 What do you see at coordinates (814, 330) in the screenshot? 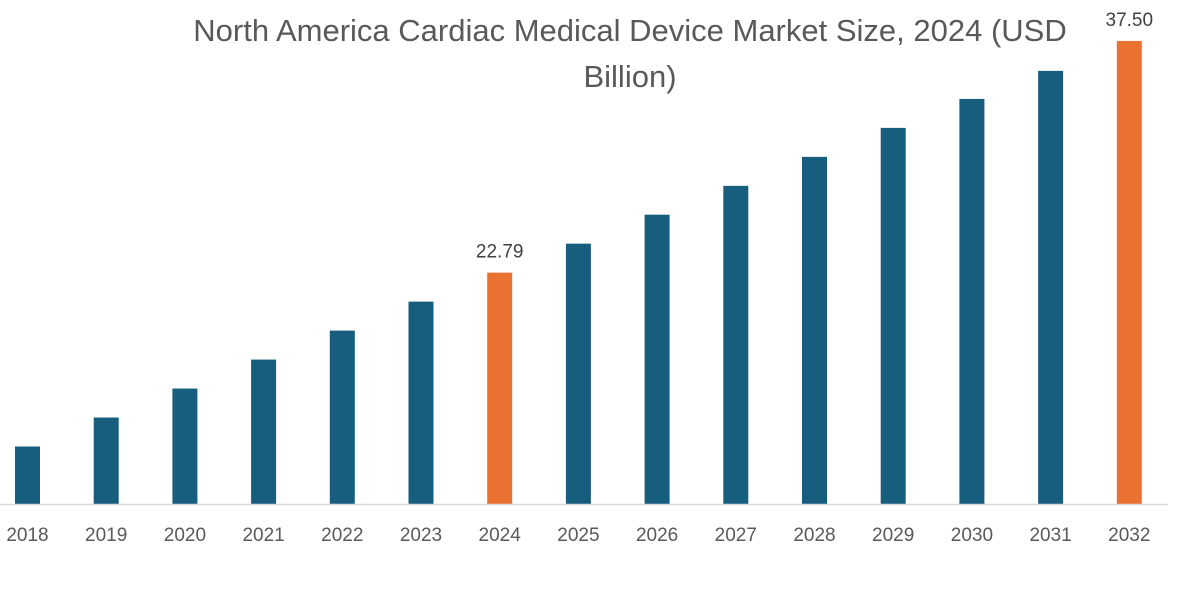
I see `bar-2028` at bounding box center [814, 330].